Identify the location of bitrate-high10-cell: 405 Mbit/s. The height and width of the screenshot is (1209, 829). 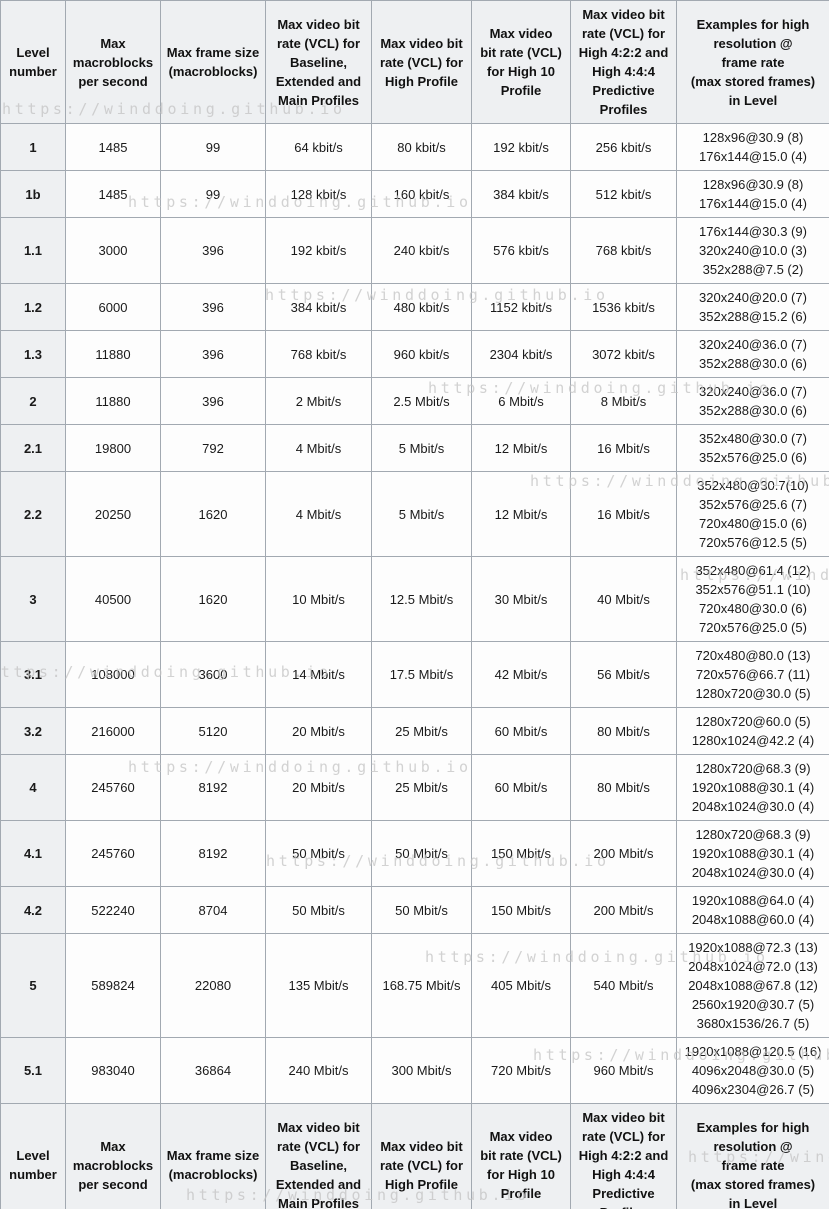
(521, 985).